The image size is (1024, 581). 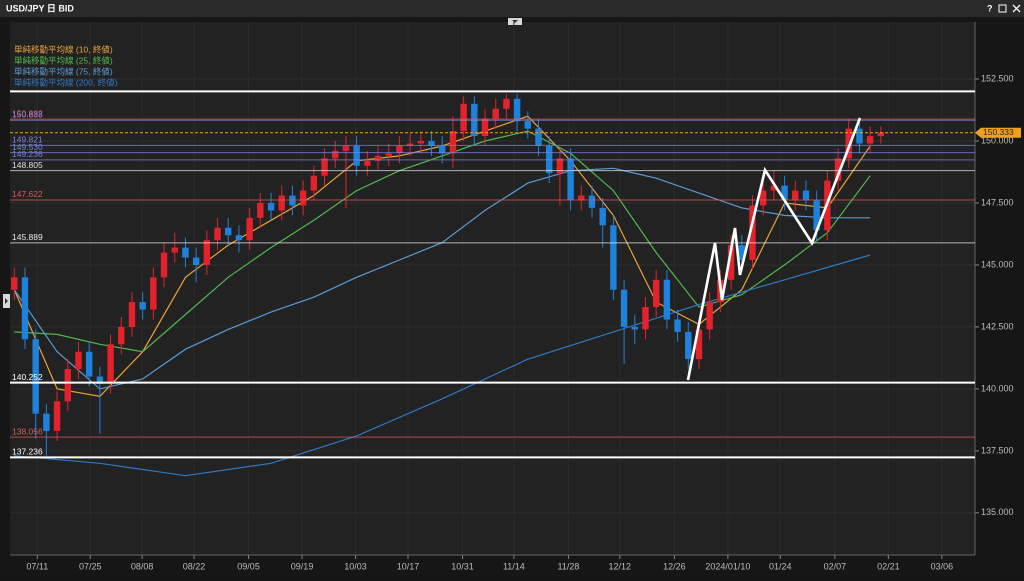 What do you see at coordinates (27, 165) in the screenshot?
I see `level-label: 148.805` at bounding box center [27, 165].